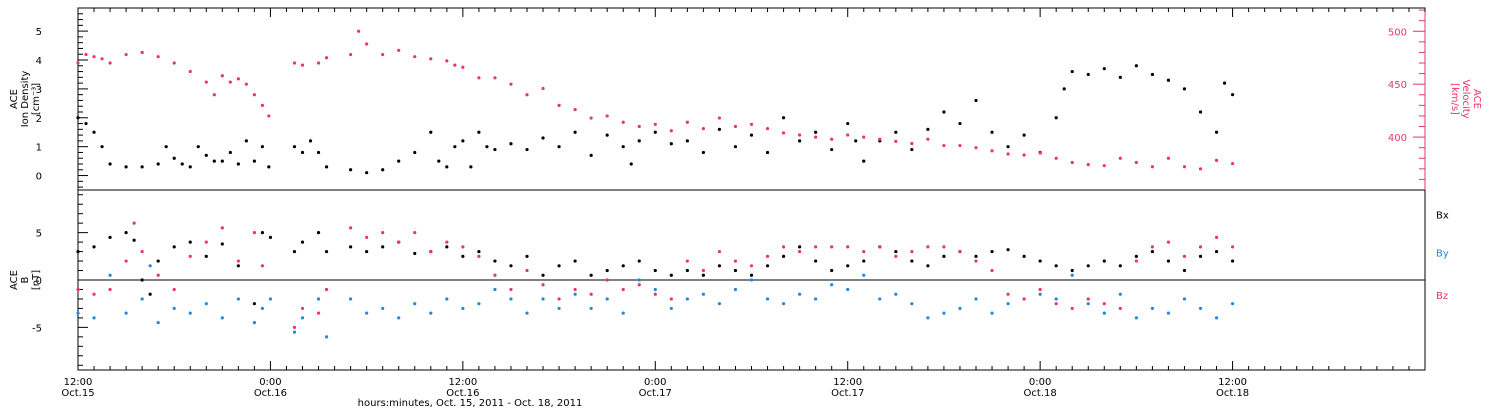  I want to click on magnetic-field-label: ACE B [nT], so click(25, 280).